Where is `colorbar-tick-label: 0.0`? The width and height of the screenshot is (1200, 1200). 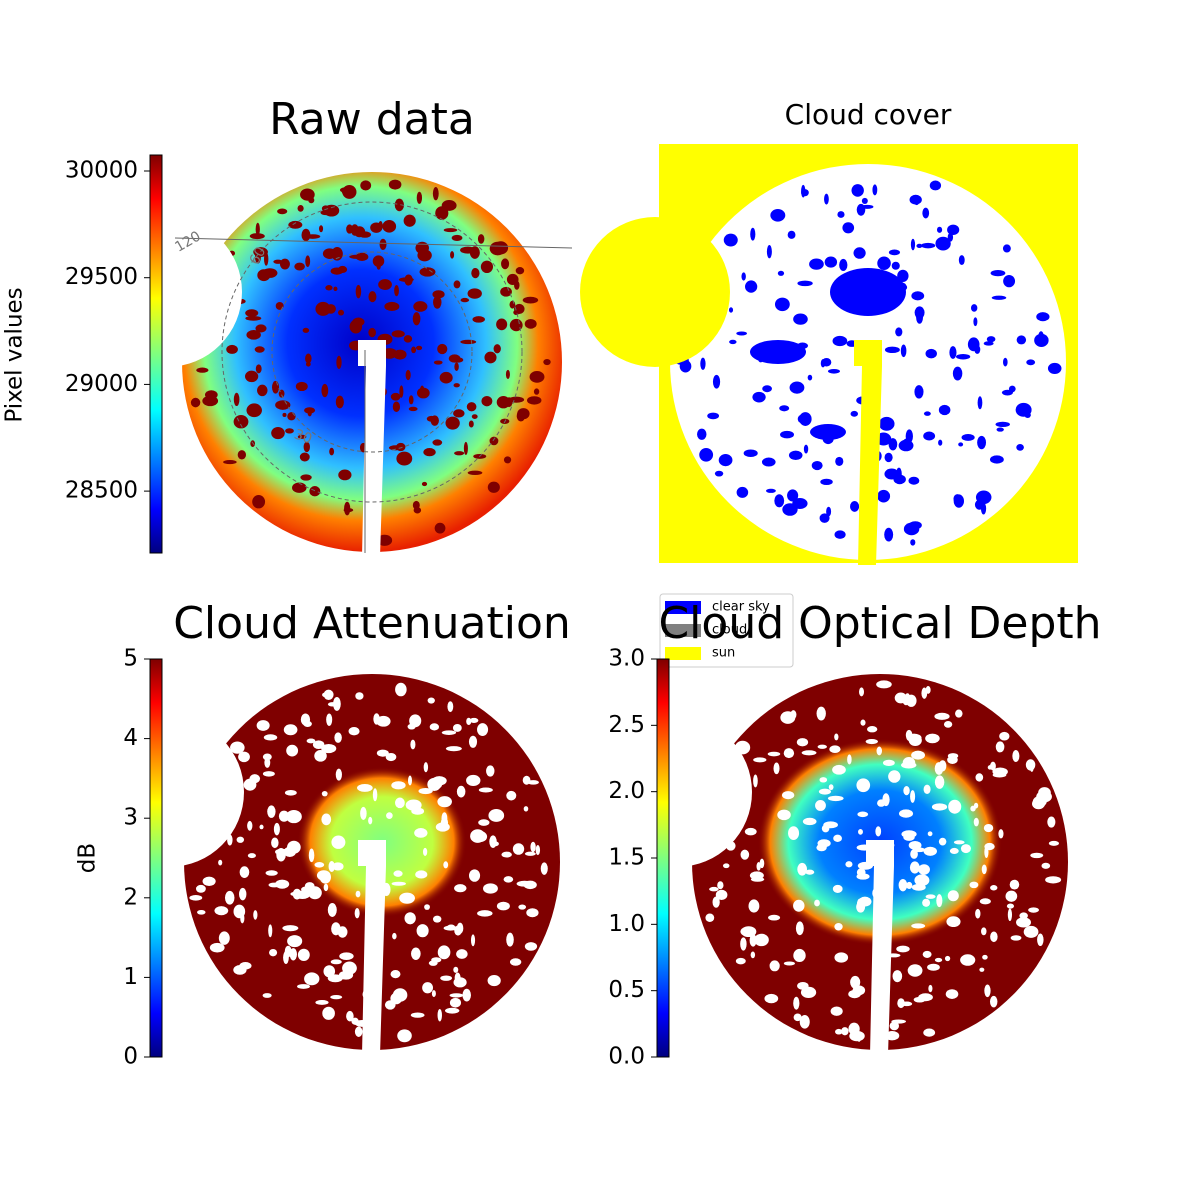
colorbar-tick-label: 0.0 is located at coordinates (626, 1057).